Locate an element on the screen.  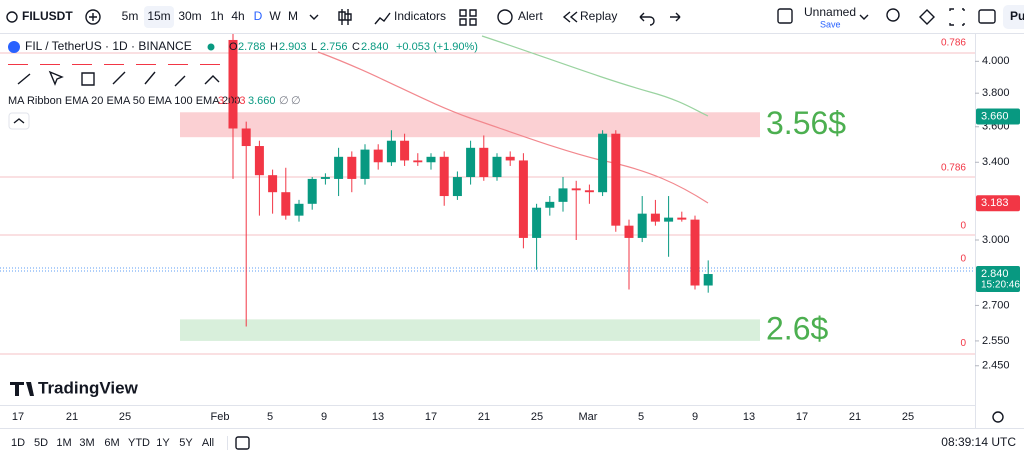
interval-chevron is located at coordinates (314, 17).